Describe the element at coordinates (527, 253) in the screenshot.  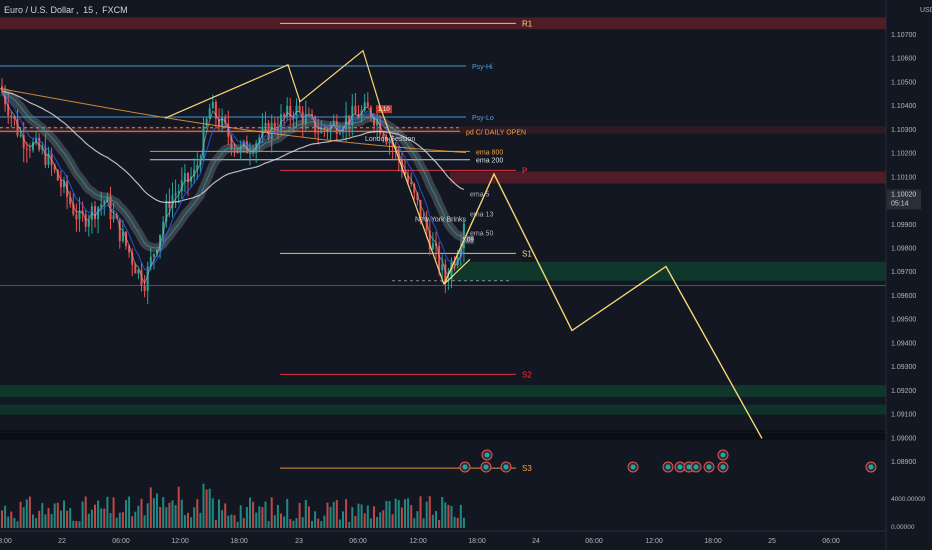
I see `level-label-s1: S1` at that location.